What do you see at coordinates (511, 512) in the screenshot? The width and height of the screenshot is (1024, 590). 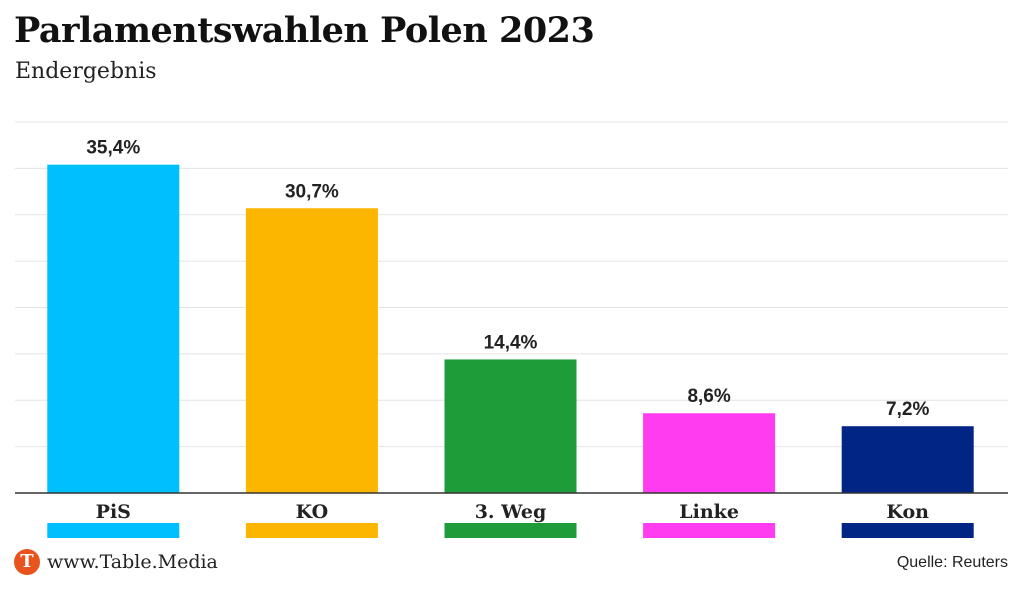 I see `category-label-2: 3. Weg` at bounding box center [511, 512].